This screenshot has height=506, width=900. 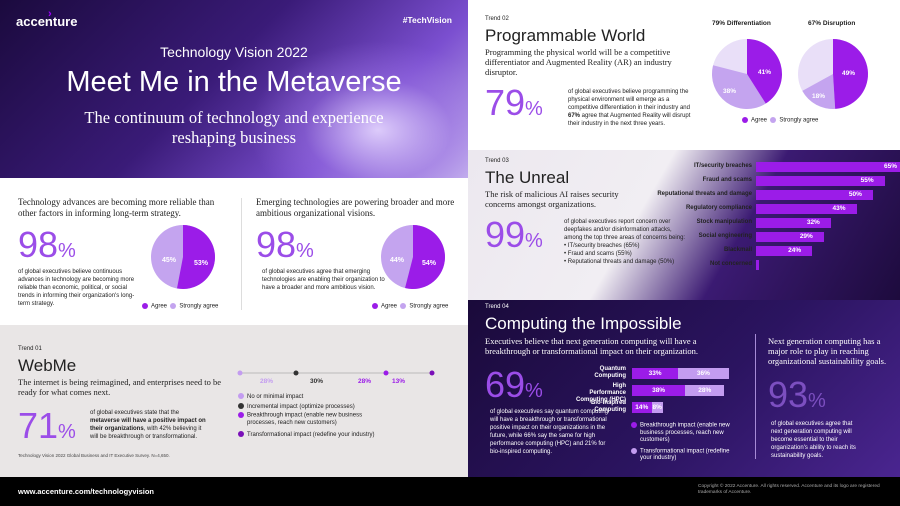 What do you see at coordinates (336, 373) in the screenshot?
I see `impact-dots` at bounding box center [336, 373].